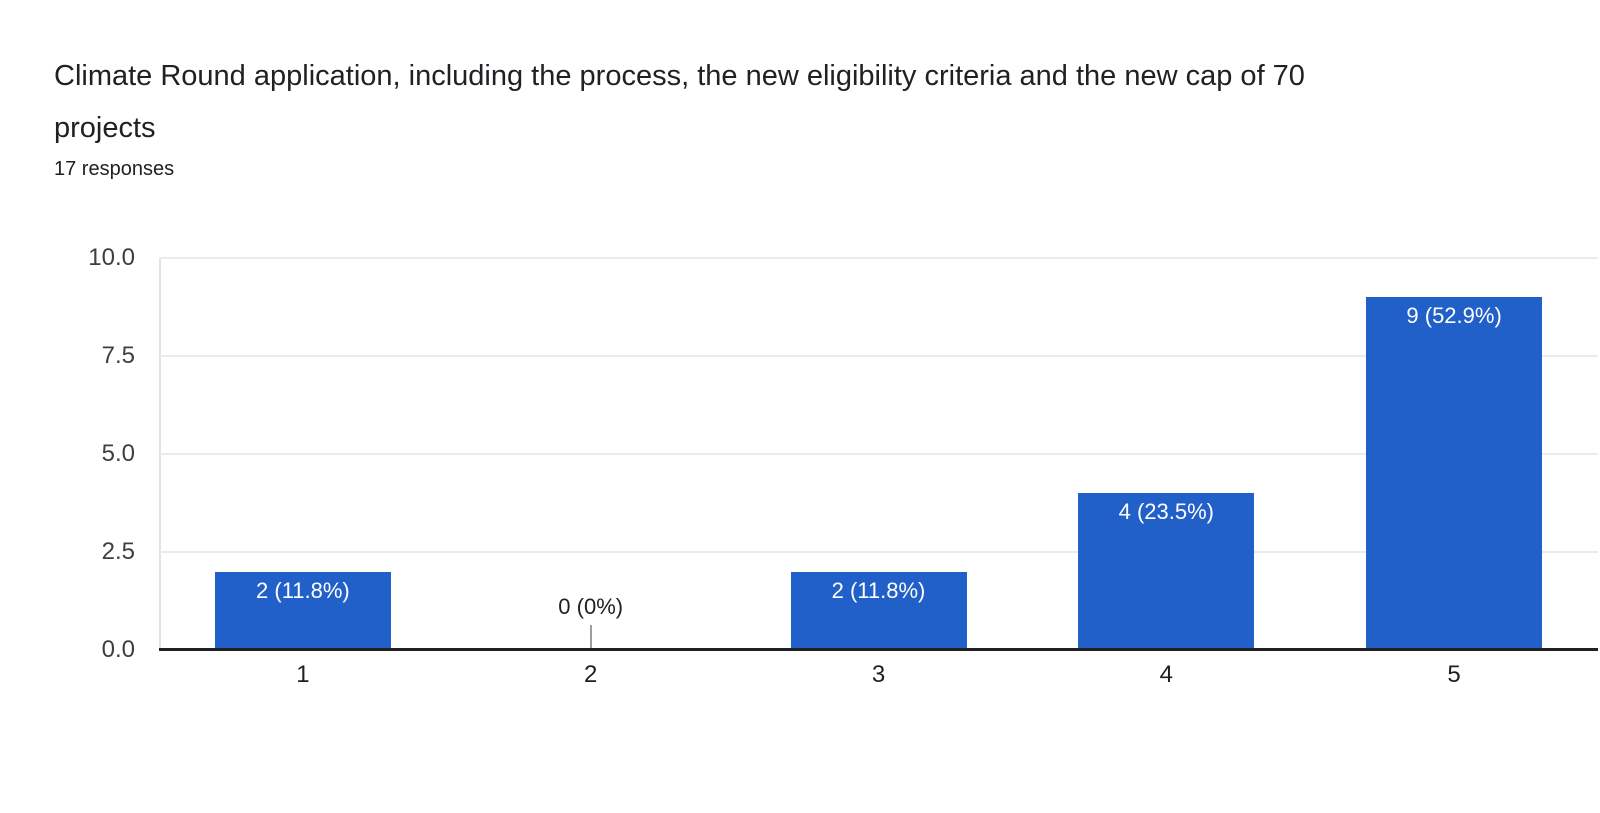 The image size is (1600, 813). I want to click on gridline-2.5, so click(878, 552).